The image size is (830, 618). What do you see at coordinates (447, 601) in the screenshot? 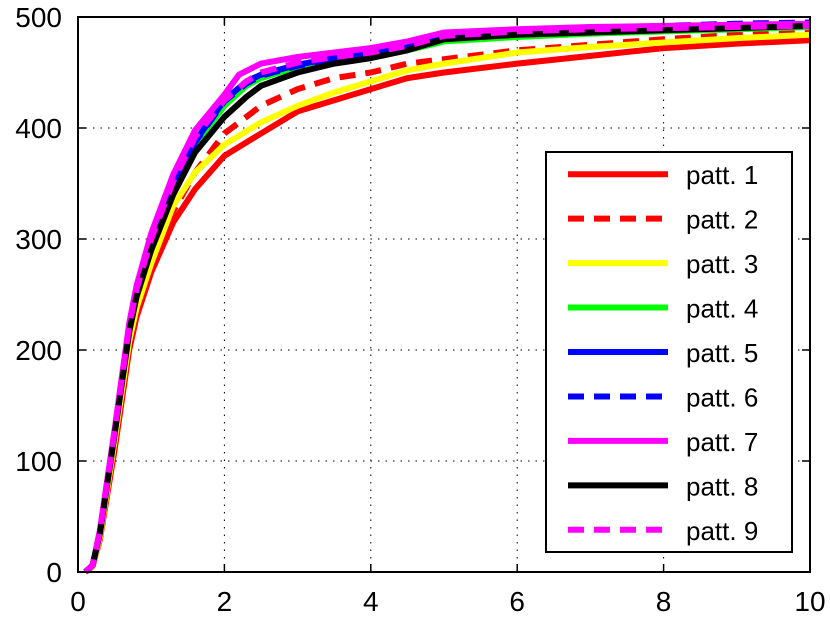
I see `x-axis-tick-labels: 0 2 4 6 8 10` at bounding box center [447, 601].